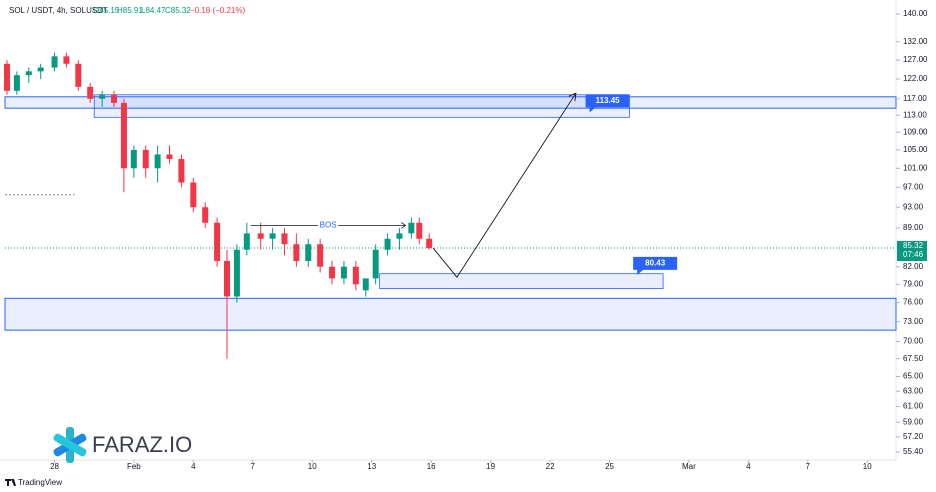  I want to click on y-tick-label: 73.00, so click(913, 321).